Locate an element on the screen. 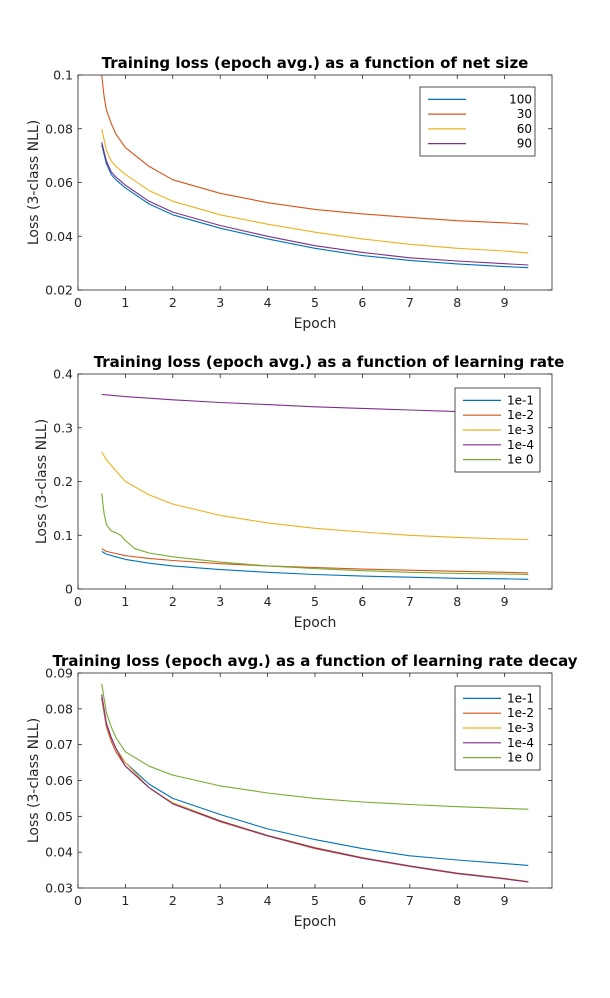 This screenshot has height=998, width=610. y-tick-label: 0.4 is located at coordinates (63, 374).